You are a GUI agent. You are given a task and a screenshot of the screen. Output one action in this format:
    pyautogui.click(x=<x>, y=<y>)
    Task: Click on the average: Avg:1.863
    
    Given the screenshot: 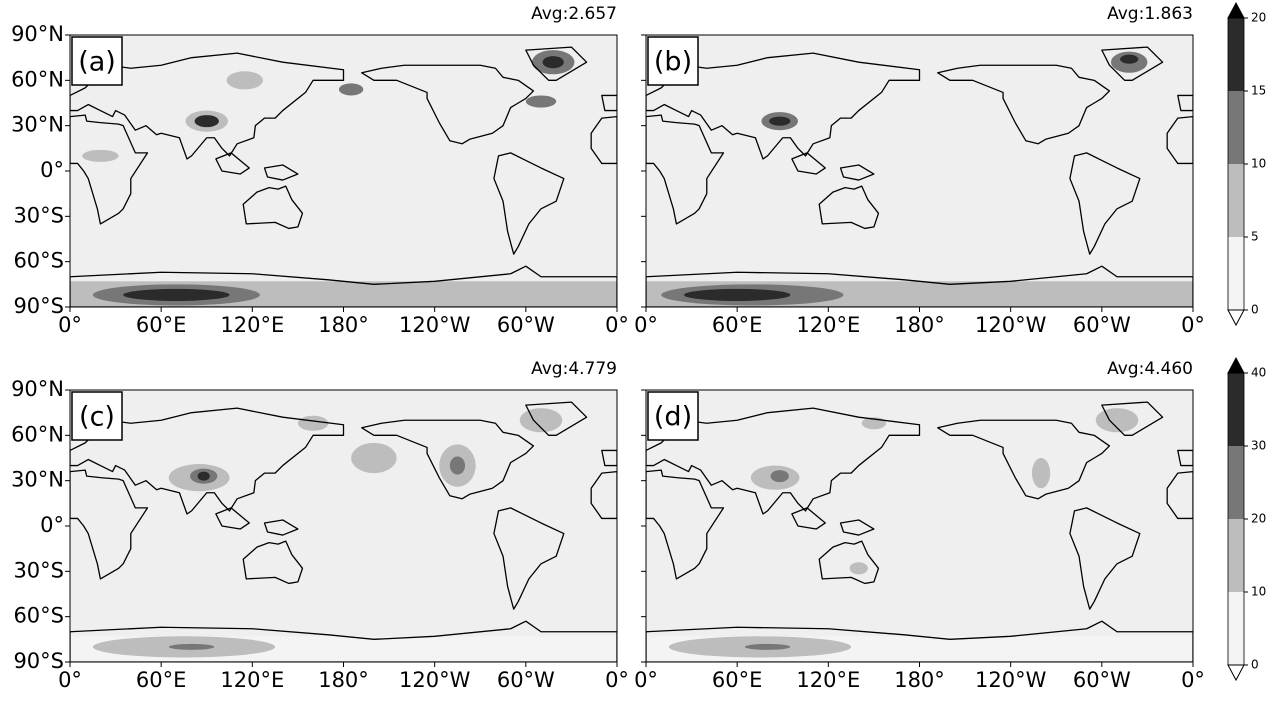 What is the action you would take?
    pyautogui.click(x=1150, y=14)
    